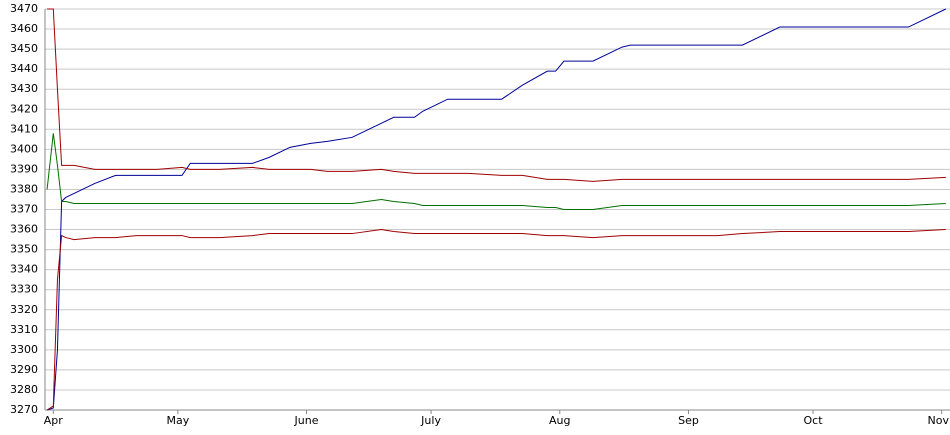 The width and height of the screenshot is (950, 435). Describe the element at coordinates (24, 188) in the screenshot. I see `y-tick-label: 3380` at that location.